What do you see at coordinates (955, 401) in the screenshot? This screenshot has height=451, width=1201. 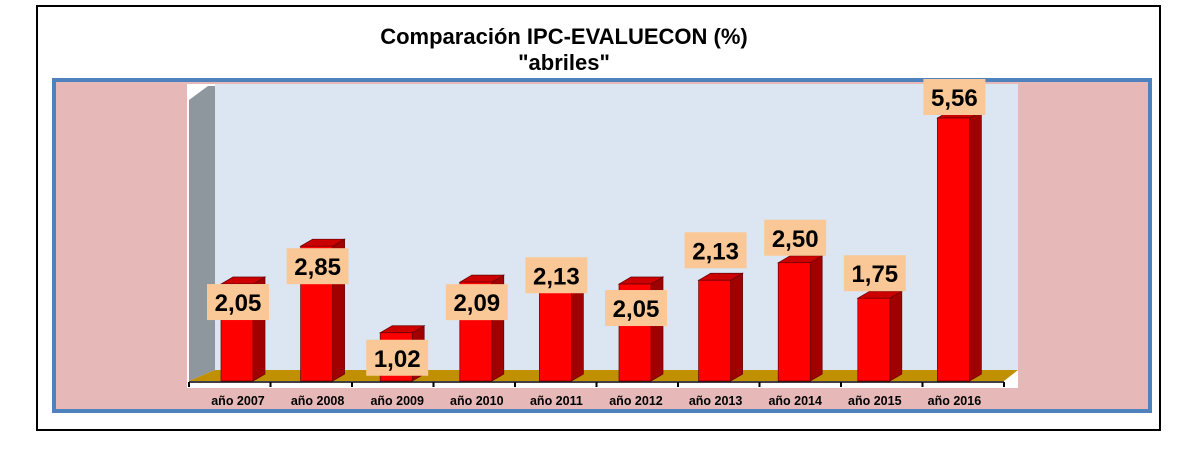 I see `x-tick-label: año 2016` at bounding box center [955, 401].